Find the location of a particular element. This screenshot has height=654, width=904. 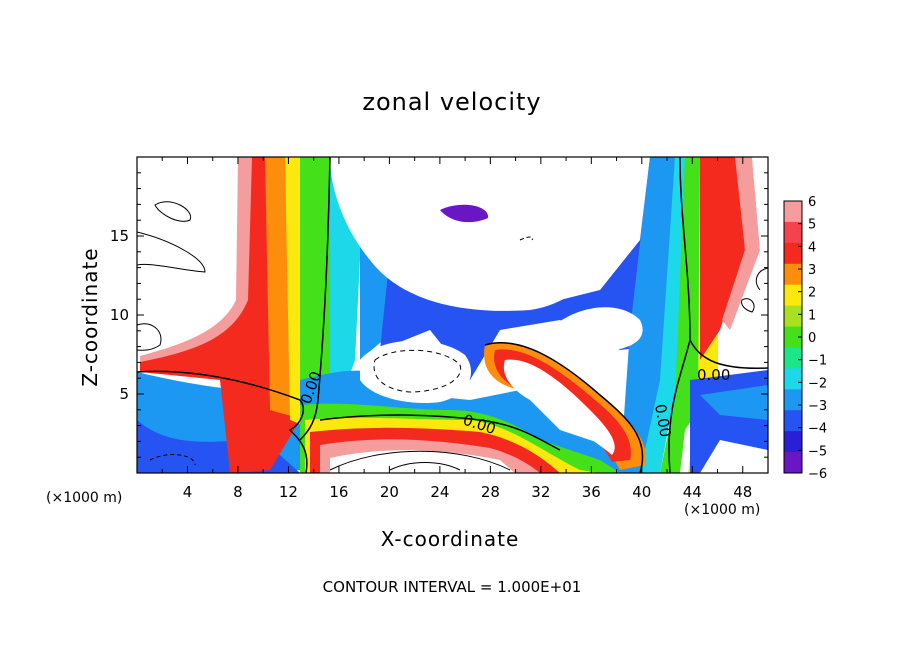

y-tick-label: 15 is located at coordinates (119, 236).